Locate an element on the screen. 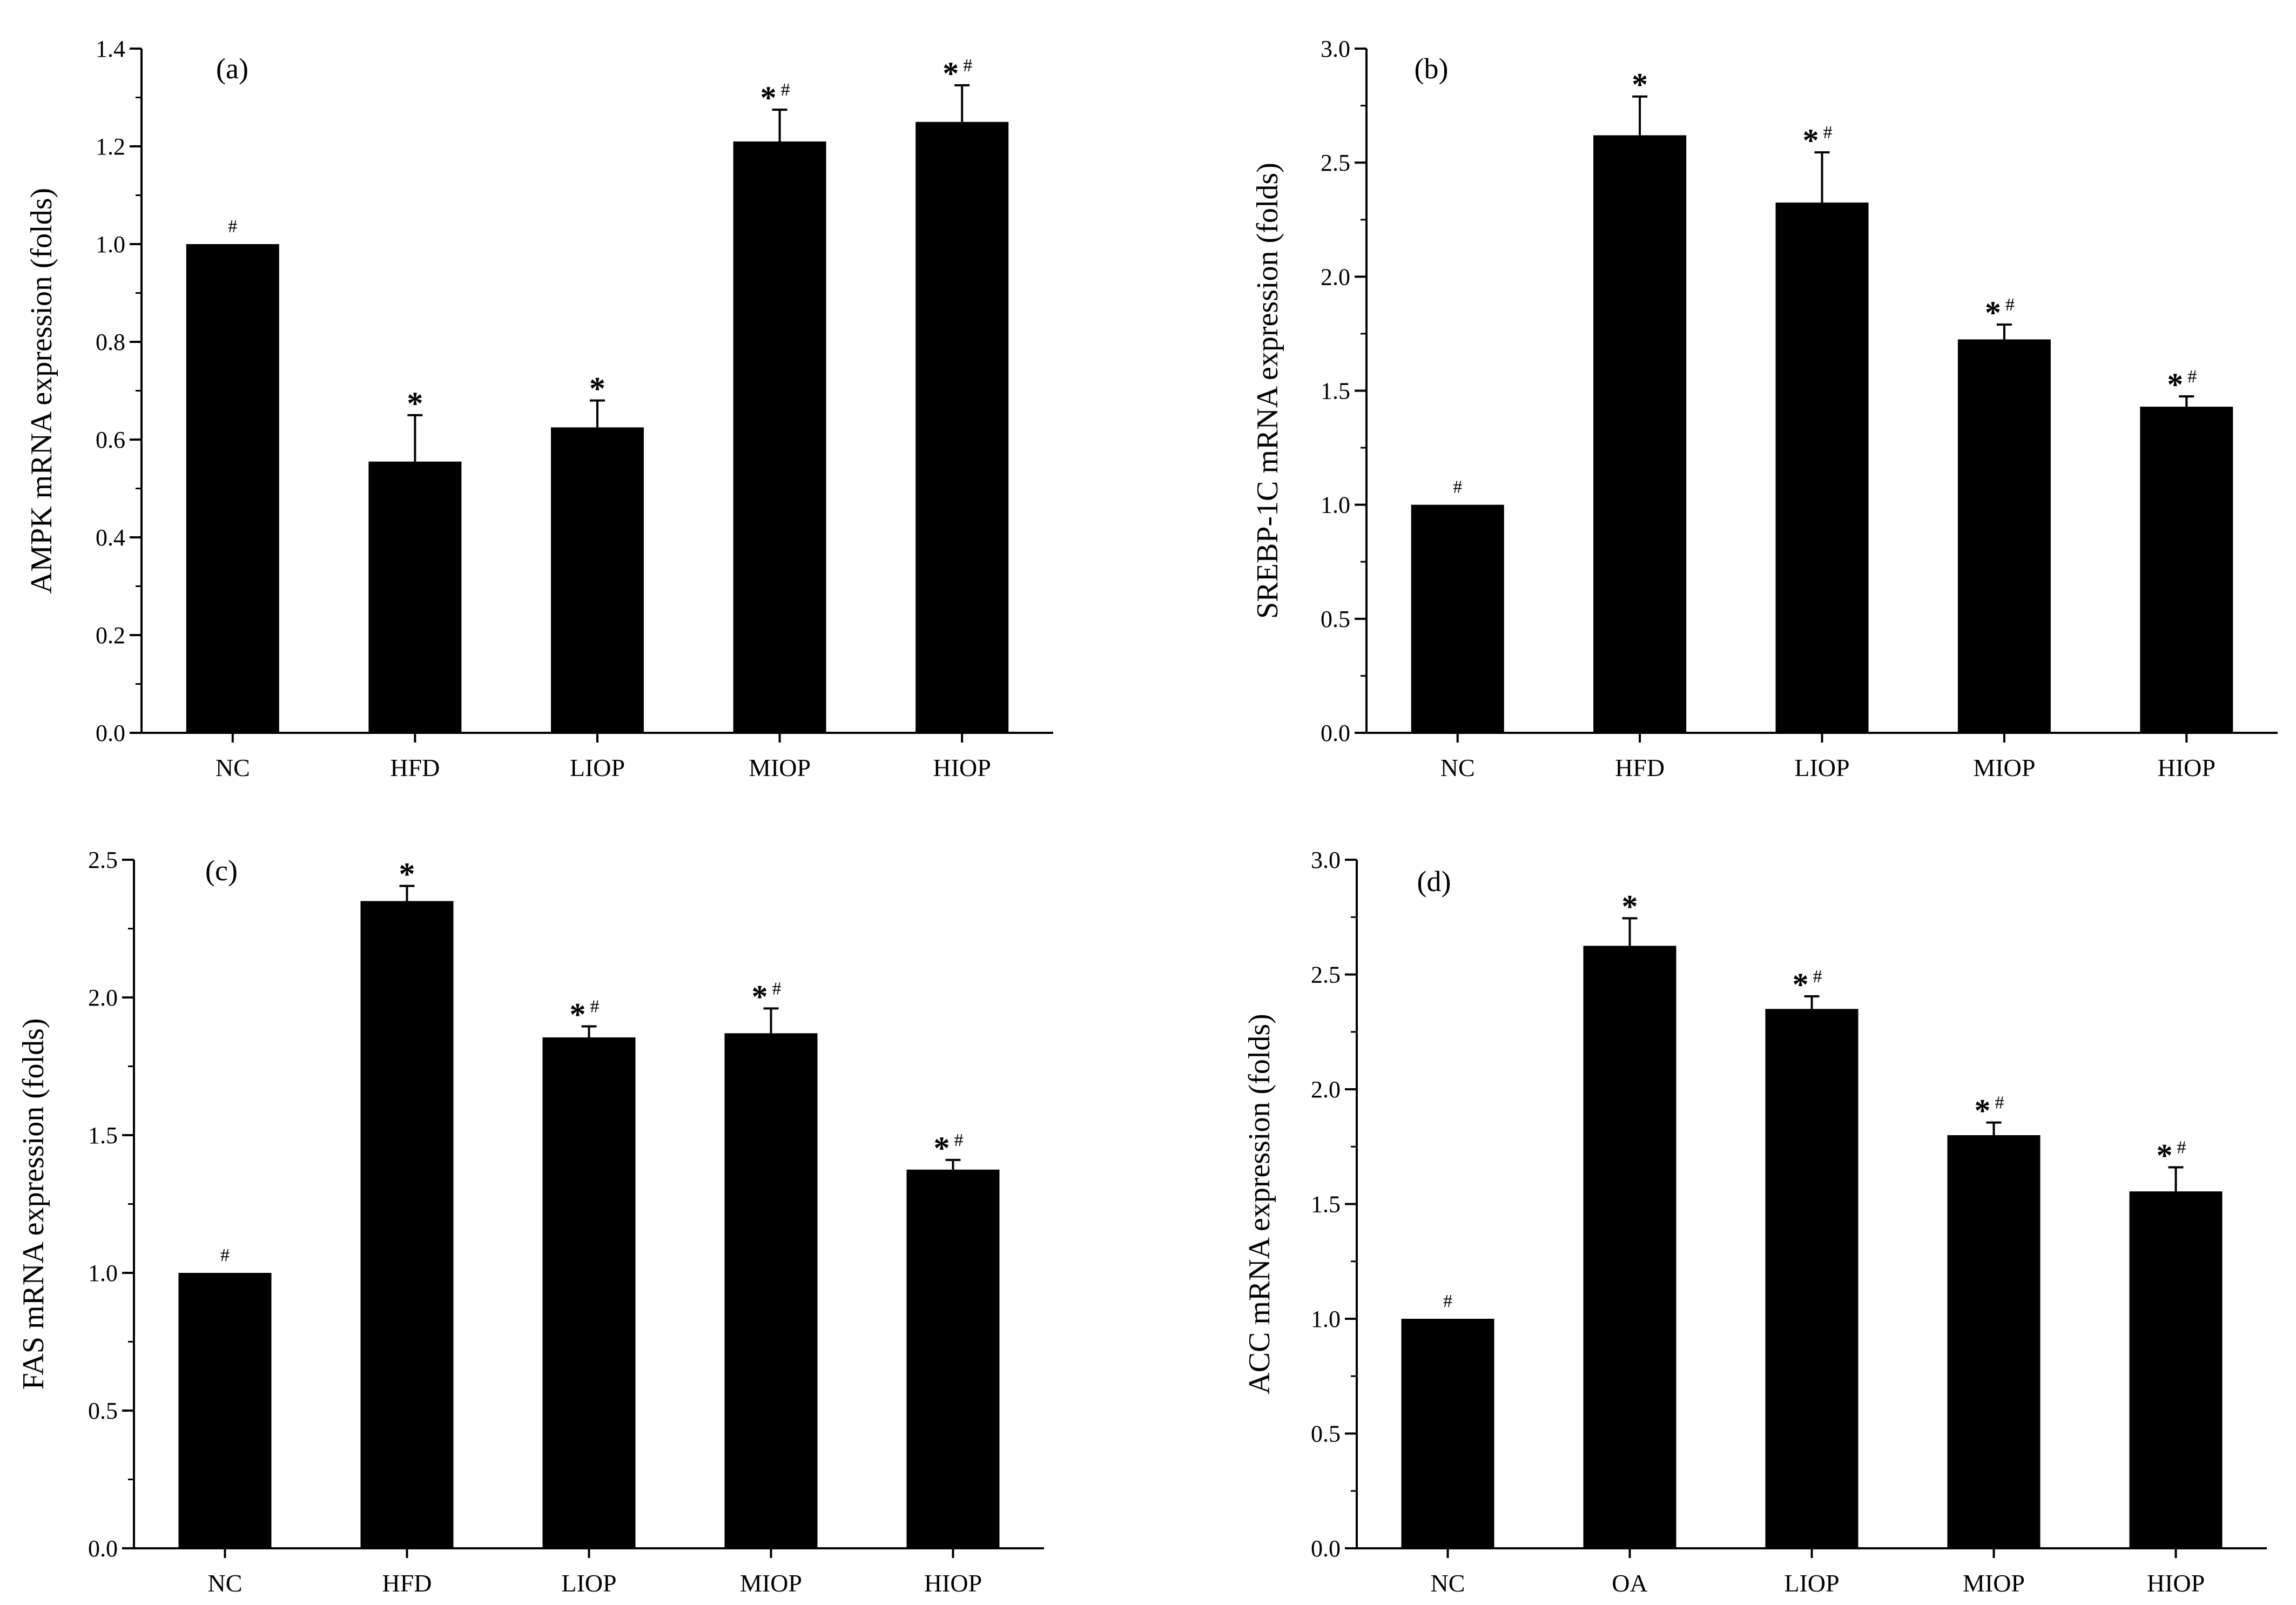 The image size is (2296, 1605). y-axis-label: ACC mRNA expression (folds) is located at coordinates (1259, 1204).